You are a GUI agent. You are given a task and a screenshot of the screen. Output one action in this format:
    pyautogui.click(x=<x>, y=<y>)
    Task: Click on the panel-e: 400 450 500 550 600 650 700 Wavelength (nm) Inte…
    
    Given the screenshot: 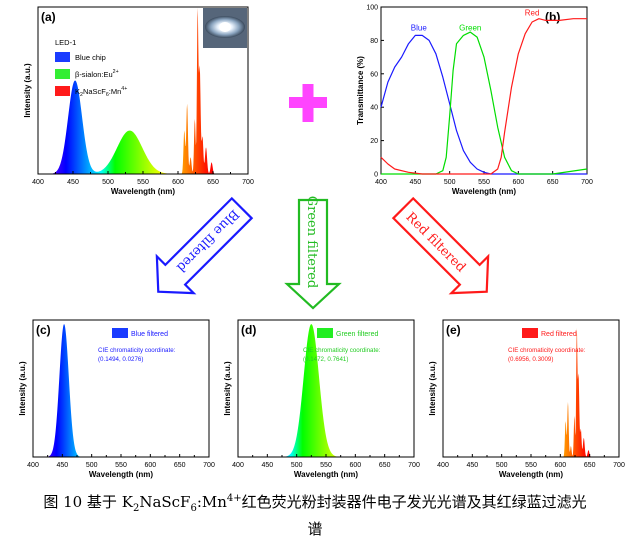 What is the action you would take?
    pyautogui.click(x=517, y=398)
    